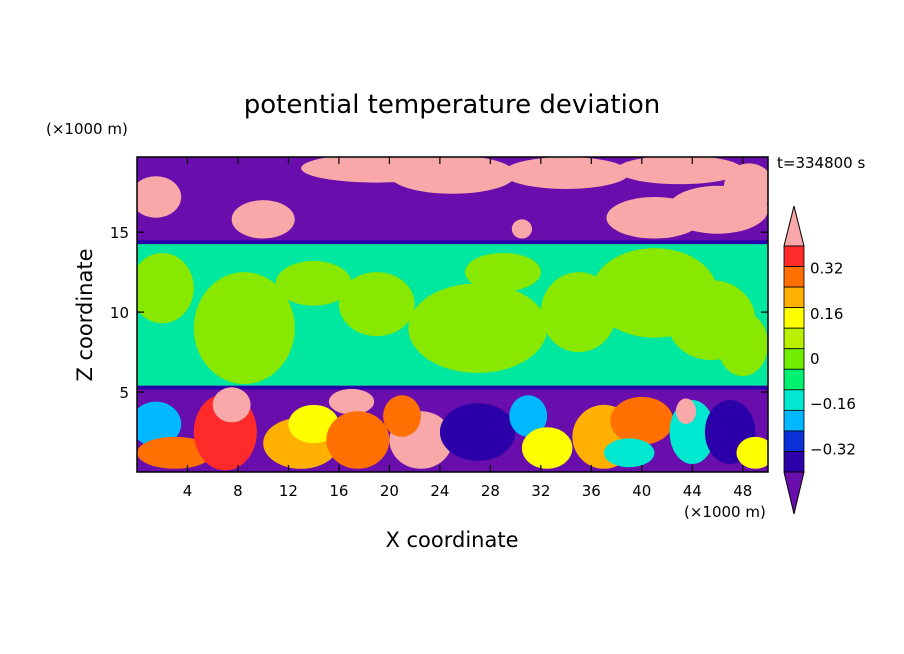  I want to click on x-tick-label: 36, so click(591, 491).